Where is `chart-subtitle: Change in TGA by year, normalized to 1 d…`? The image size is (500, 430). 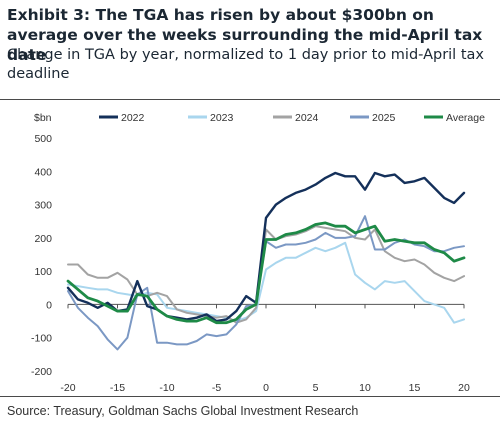
chart-subtitle: Change in TGA by year, normalized to 1 d… is located at coordinates (245, 64).